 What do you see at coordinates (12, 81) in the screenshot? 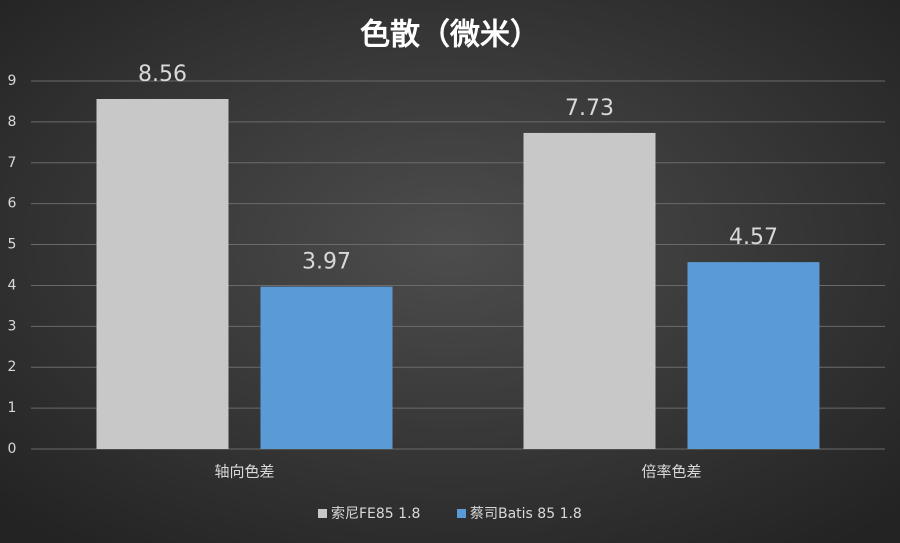
I see `y-tick-label: 9` at bounding box center [12, 81].